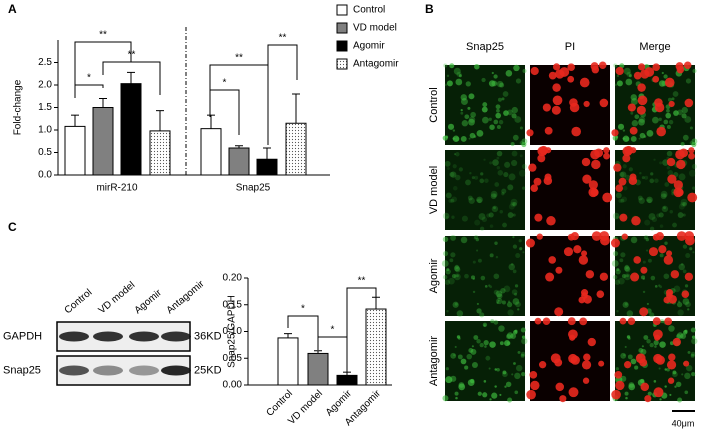 The image size is (705, 434). Describe the element at coordinates (233, 385) in the screenshot. I see `y-tick-label: 0.00` at that location.